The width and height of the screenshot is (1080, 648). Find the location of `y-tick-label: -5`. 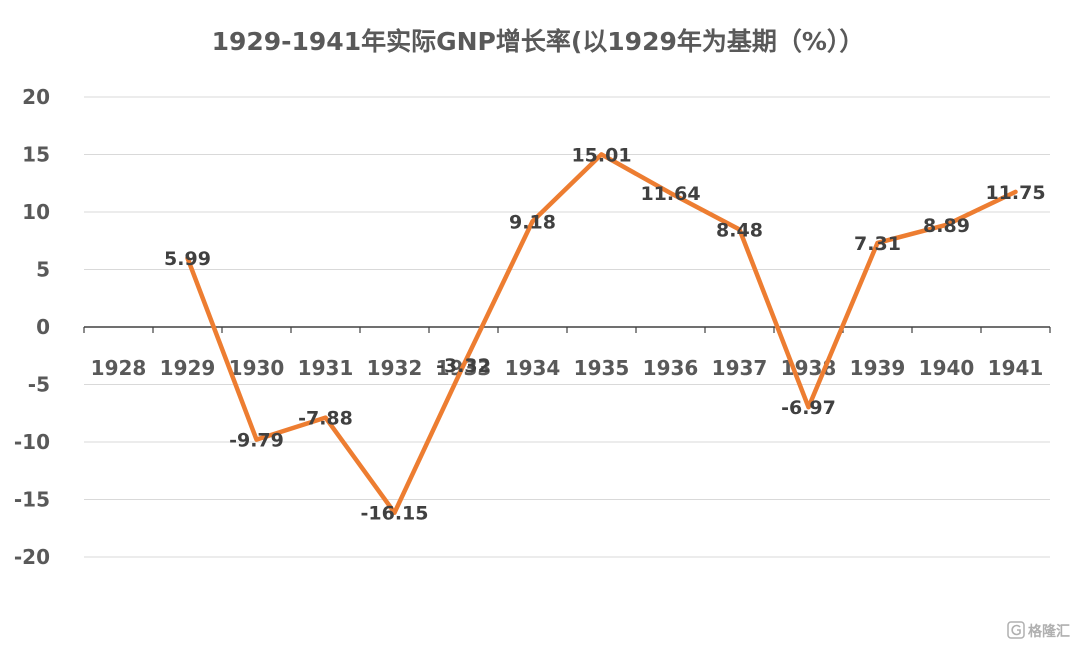

y-tick-label: -5 is located at coordinates (39, 385).